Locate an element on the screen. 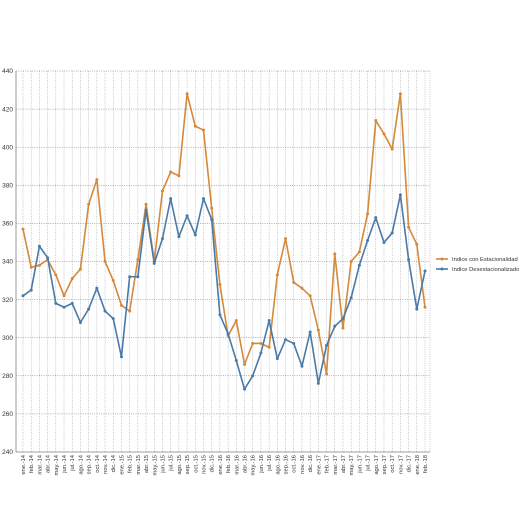  x-tick-label: nov.-16 is located at coordinates (303, 464).